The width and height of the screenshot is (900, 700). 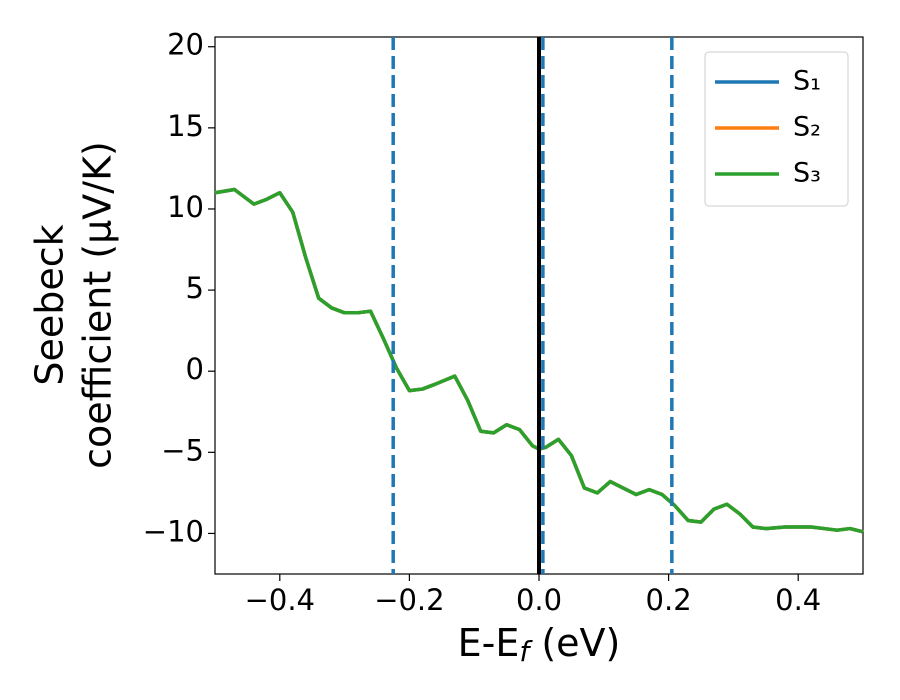 I want to click on y-tick-label: 15, so click(x=185, y=126).